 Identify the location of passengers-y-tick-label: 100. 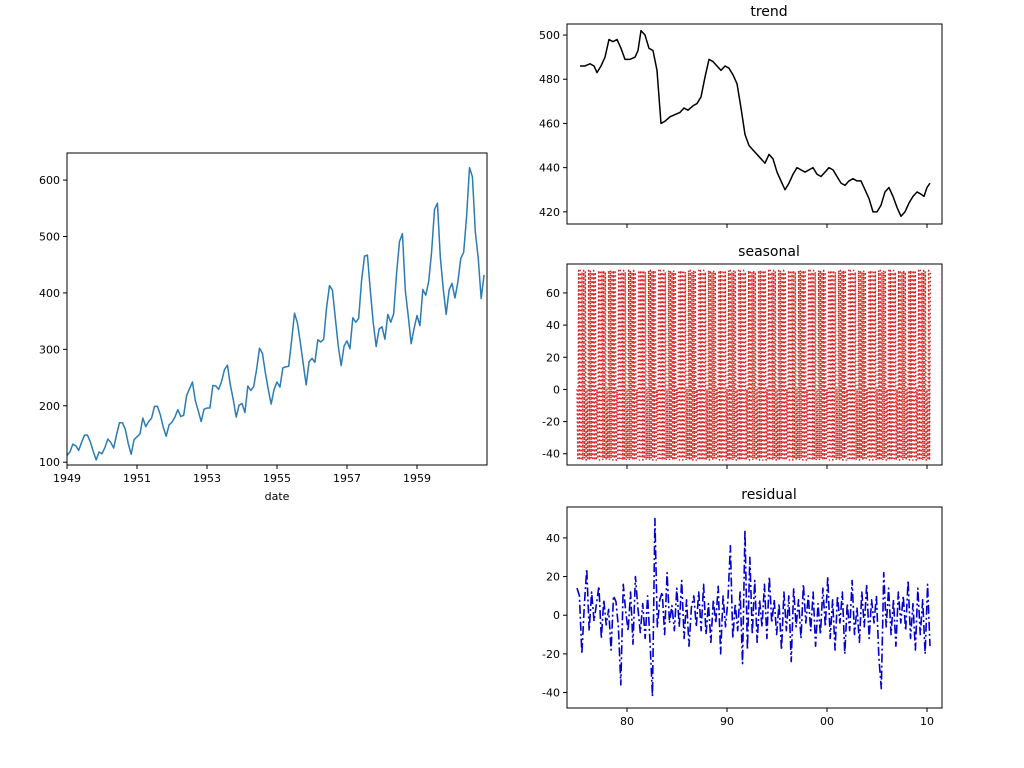
(49, 462).